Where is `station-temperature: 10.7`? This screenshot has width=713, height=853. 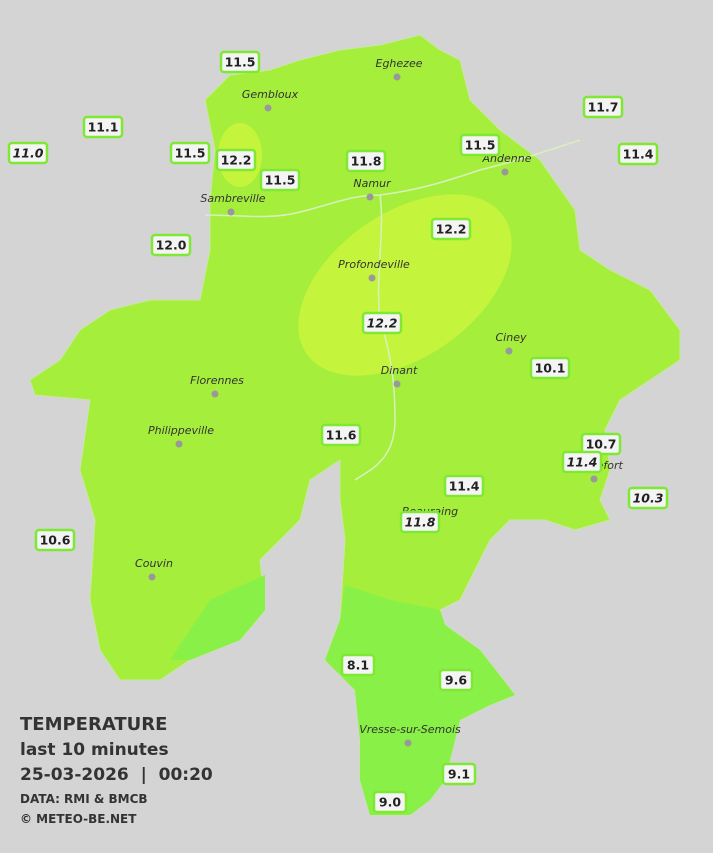
station-temperature: 10.7 is located at coordinates (601, 444).